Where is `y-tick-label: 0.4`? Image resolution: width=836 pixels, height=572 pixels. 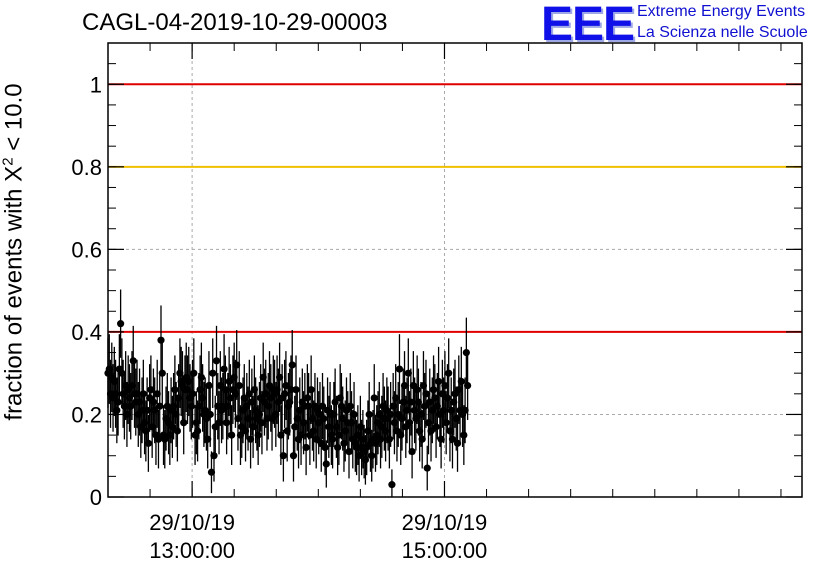 y-tick-label: 0.4 is located at coordinates (86, 332).